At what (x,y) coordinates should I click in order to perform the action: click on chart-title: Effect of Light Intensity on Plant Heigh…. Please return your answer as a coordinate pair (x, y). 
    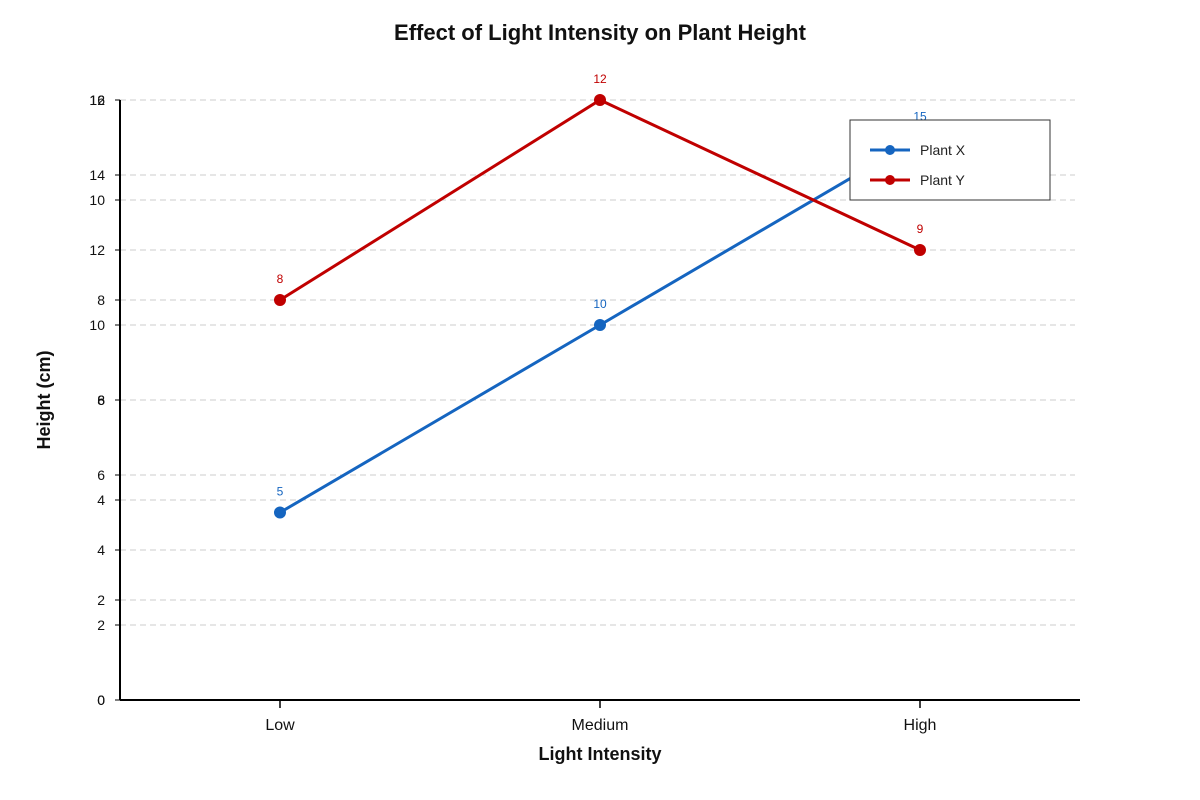
    Looking at the image, I should click on (600, 32).